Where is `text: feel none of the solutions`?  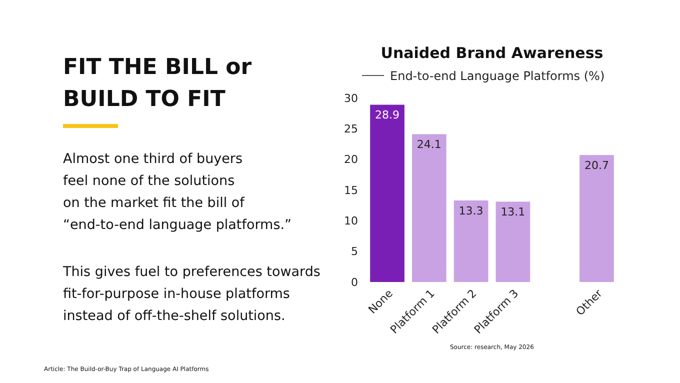 text: feel none of the solutions is located at coordinates (149, 181).